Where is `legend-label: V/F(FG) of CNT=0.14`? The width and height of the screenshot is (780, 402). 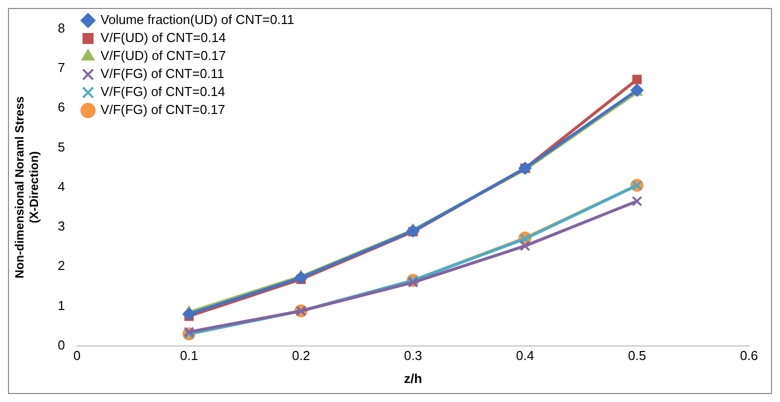
legend-label: V/F(FG) of CNT=0.14 is located at coordinates (163, 92).